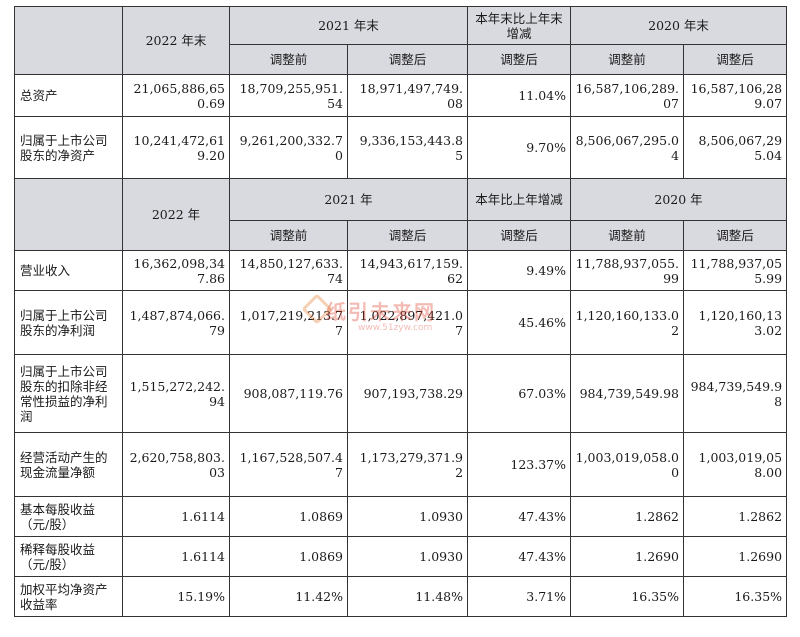  What do you see at coordinates (68, 393) in the screenshot?
I see `row-label: 归属于上市公司股东的扣除非经常性损益的净利润` at bounding box center [68, 393].